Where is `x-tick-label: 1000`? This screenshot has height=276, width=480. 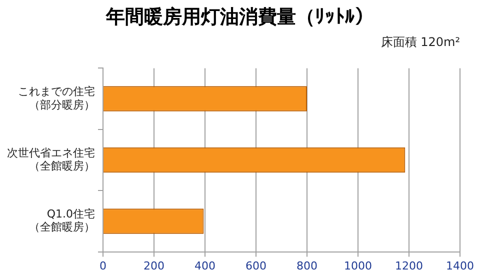 x-tick-label: 1000 is located at coordinates (358, 265).